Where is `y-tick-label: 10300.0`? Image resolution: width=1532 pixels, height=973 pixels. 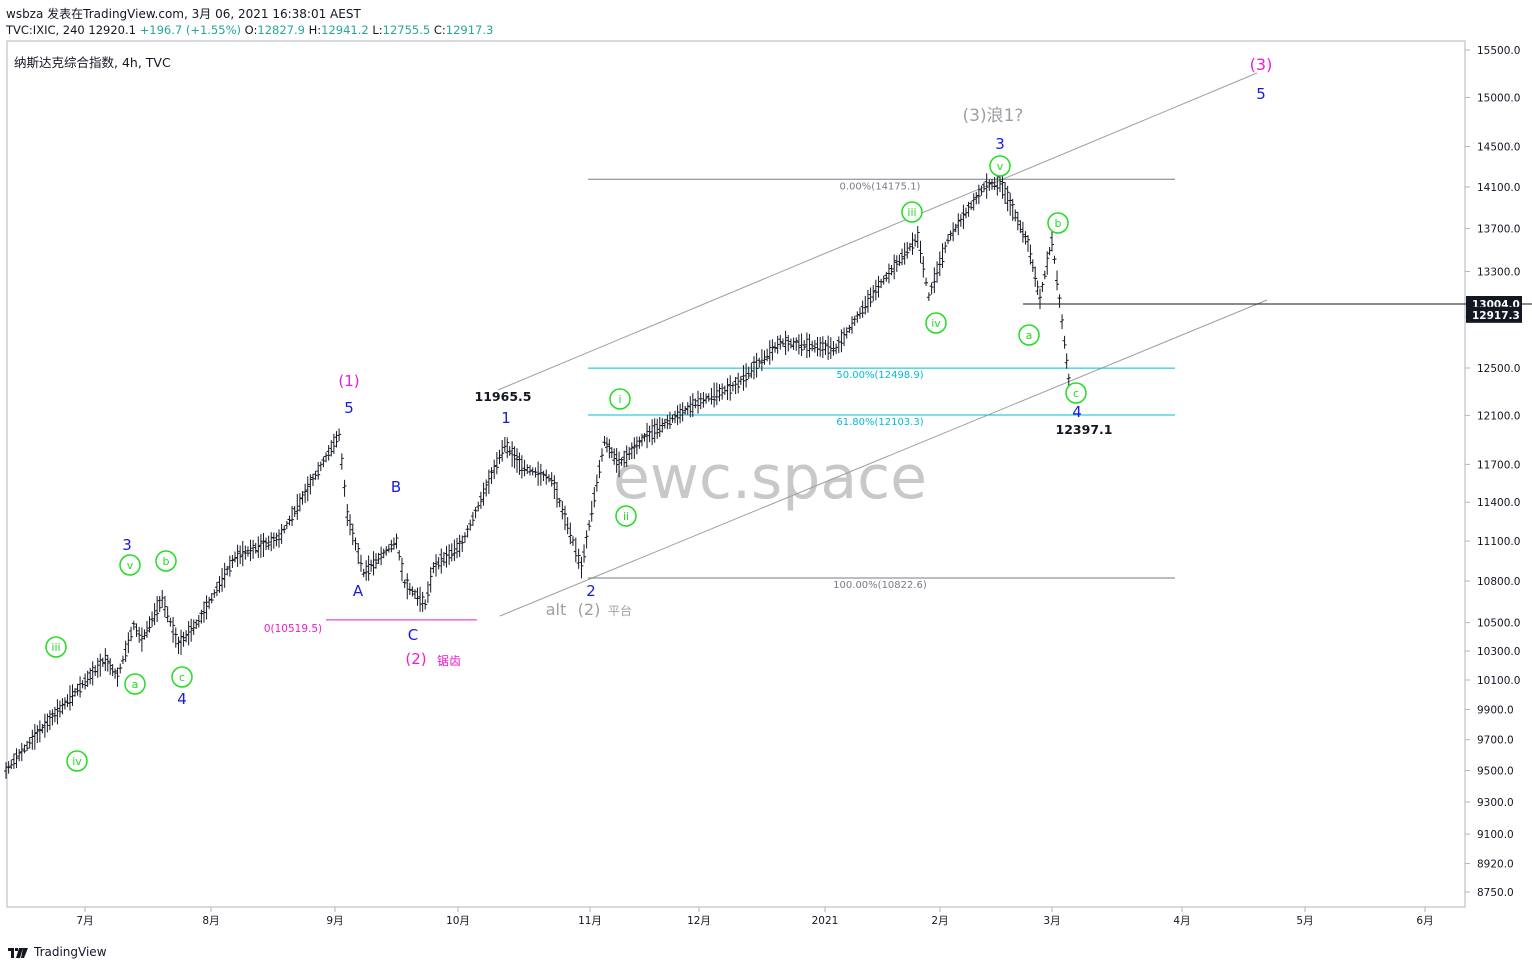
y-tick-label: 10300.0 is located at coordinates (1498, 652).